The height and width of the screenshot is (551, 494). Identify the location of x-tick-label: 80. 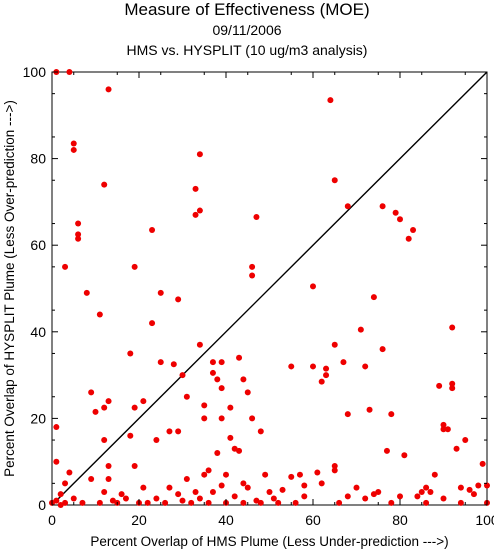
(400, 520).